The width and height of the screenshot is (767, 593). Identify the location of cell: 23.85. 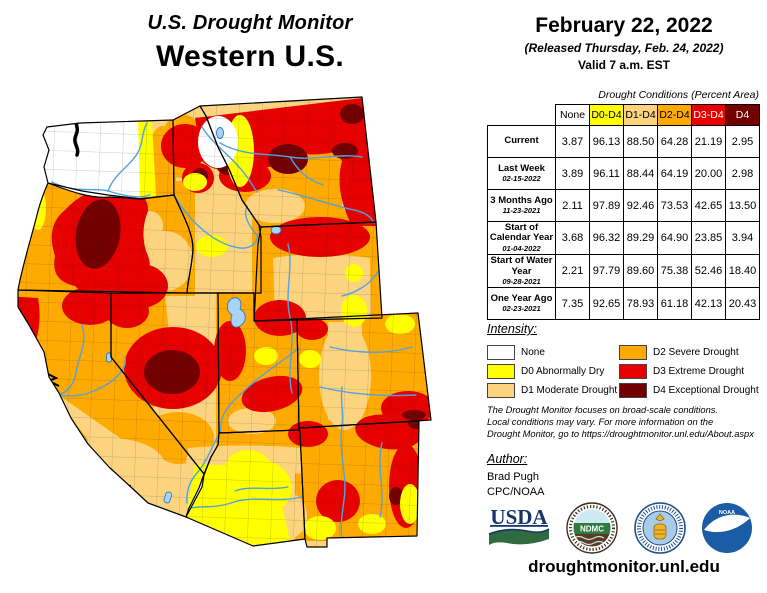
(708, 238).